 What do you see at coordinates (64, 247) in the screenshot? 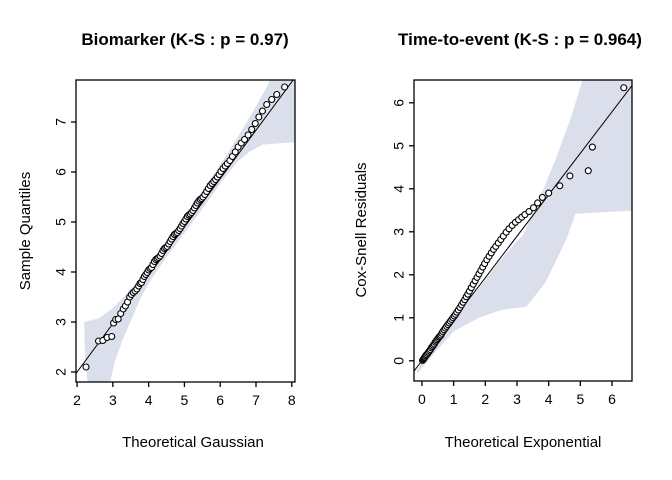
I see `y-axis: 2 3 4 5 6 7` at bounding box center [64, 247].